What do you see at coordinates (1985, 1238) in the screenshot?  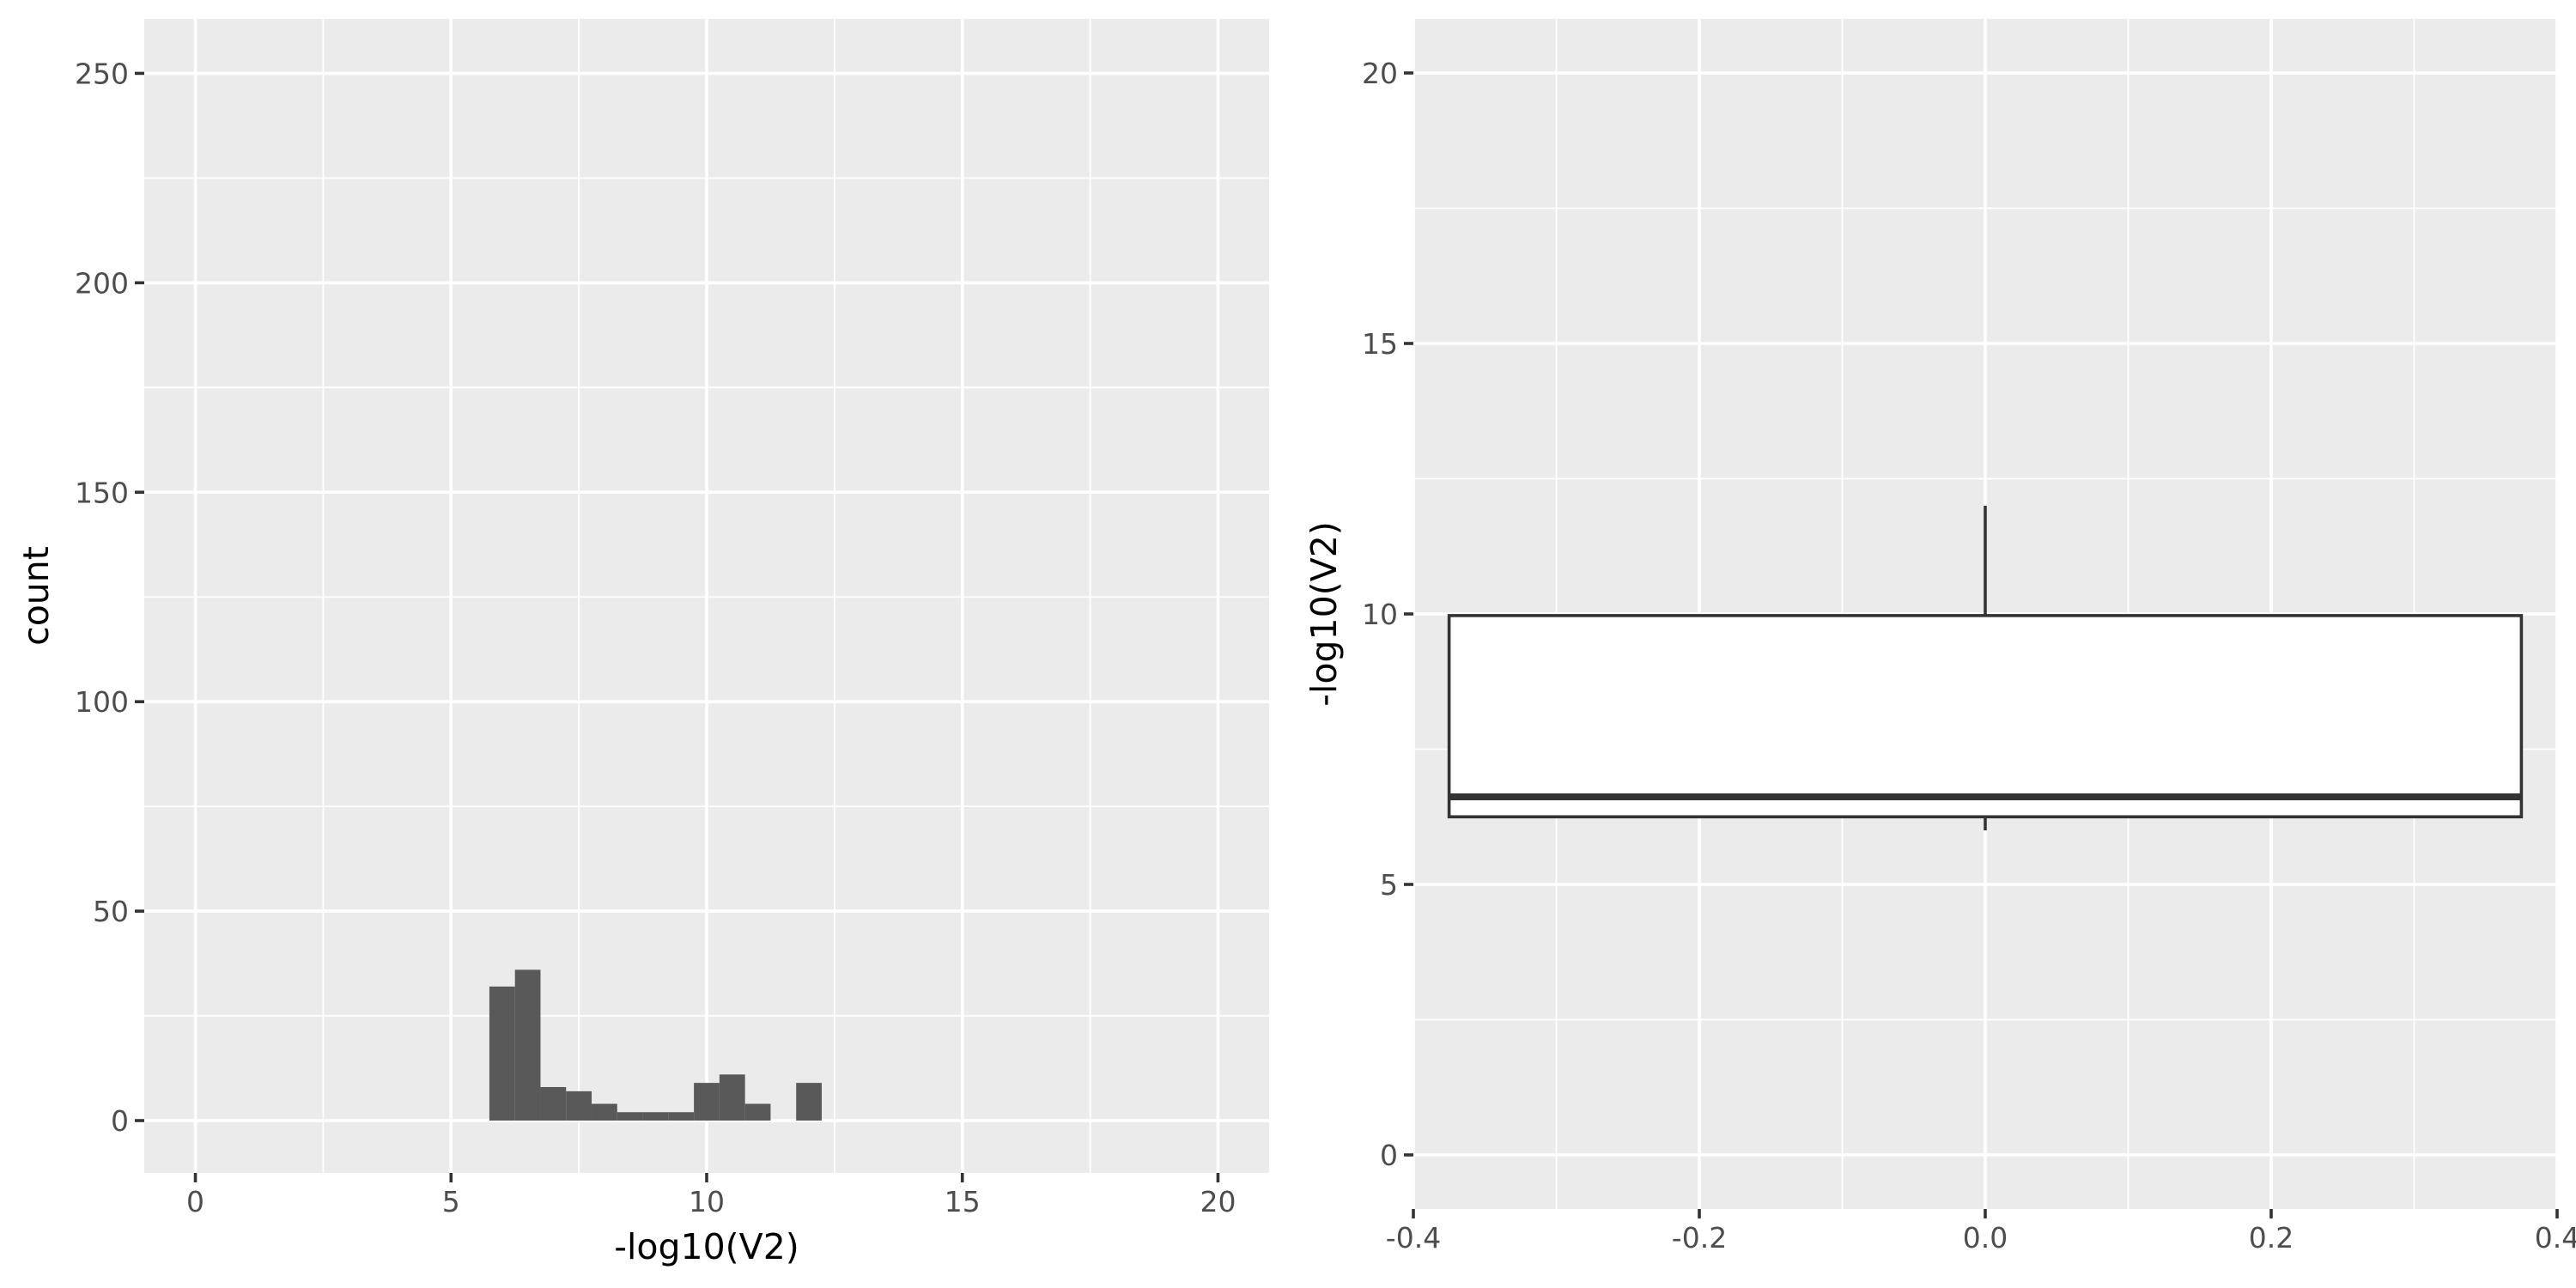 I see `x-tick-label: 0.0` at bounding box center [1985, 1238].